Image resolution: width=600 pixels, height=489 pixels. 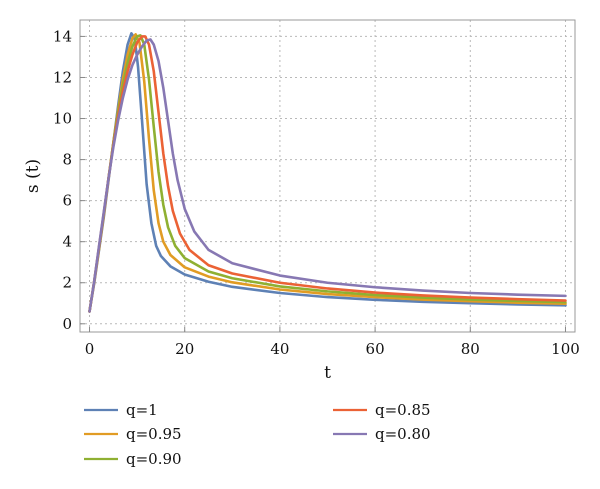 What do you see at coordinates (142, 410) in the screenshot?
I see `legend-label-1: q=1` at bounding box center [142, 410].